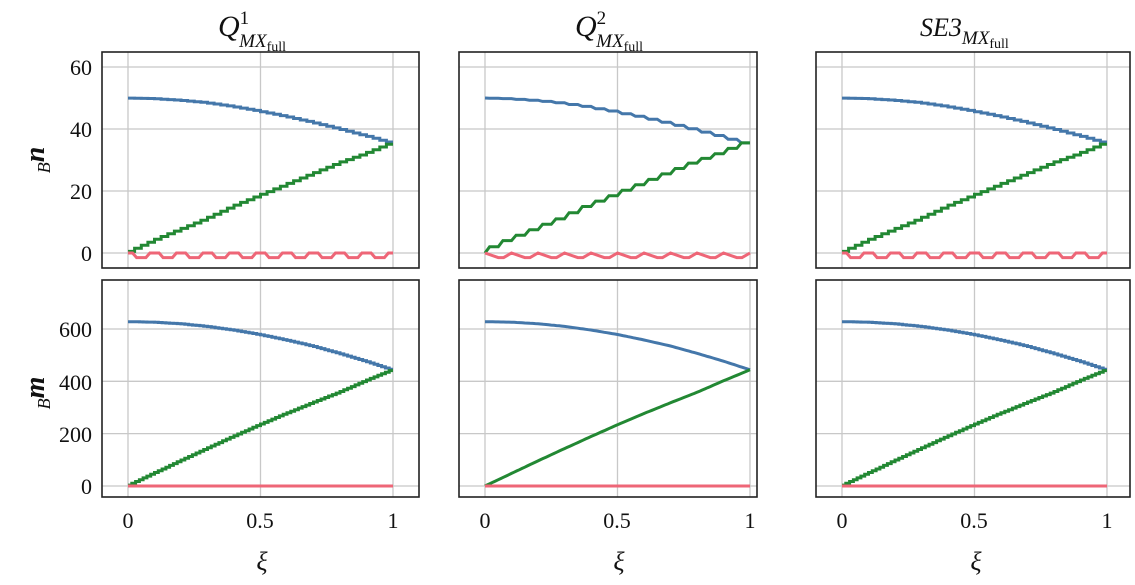 This screenshot has width=1135, height=585. I want to click on svg-text: 200, so click(75, 434).